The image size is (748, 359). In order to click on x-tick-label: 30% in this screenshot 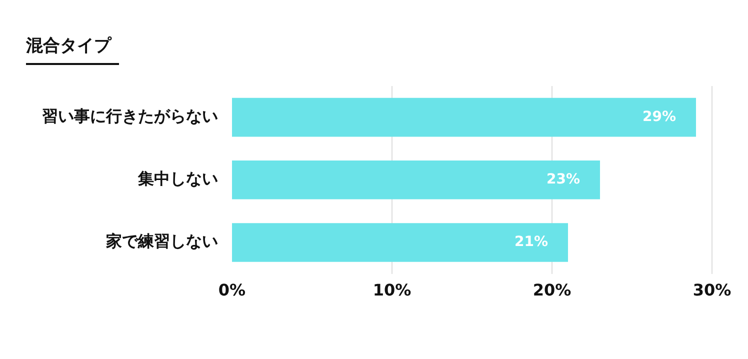, I will do `click(712, 290)`.